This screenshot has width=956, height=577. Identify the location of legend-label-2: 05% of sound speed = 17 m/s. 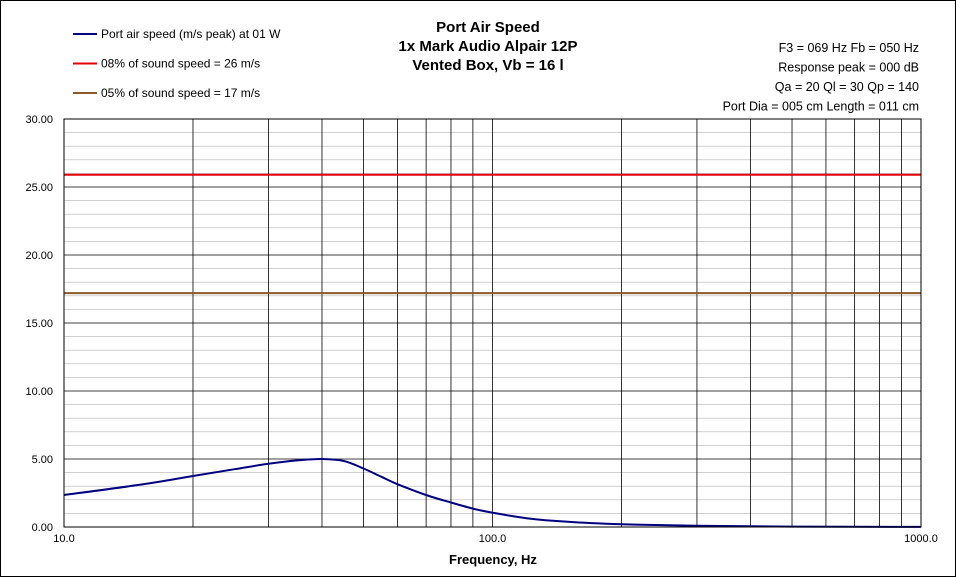
(180, 93).